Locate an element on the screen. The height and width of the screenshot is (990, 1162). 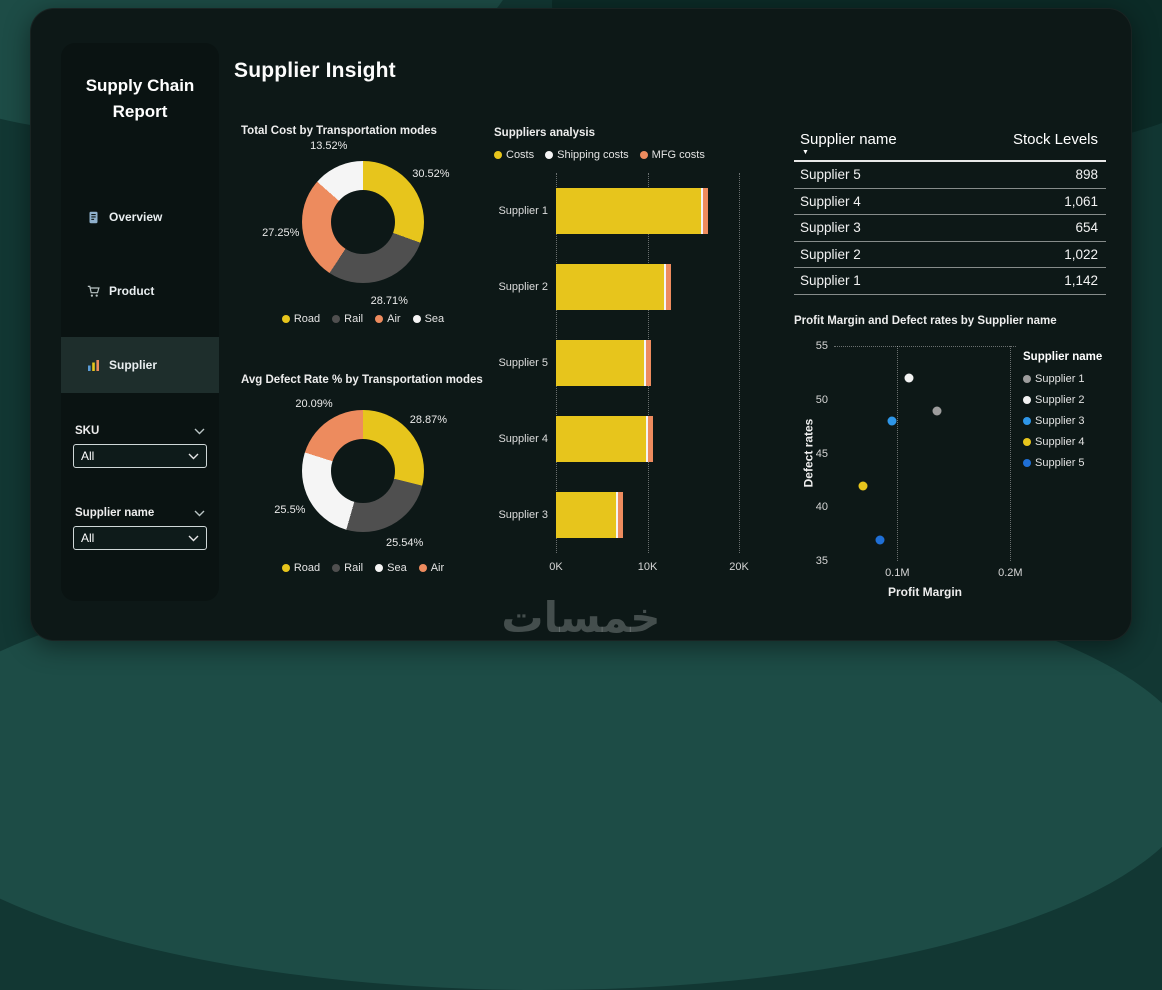
chevron-down-icon is located at coordinates (193, 456).